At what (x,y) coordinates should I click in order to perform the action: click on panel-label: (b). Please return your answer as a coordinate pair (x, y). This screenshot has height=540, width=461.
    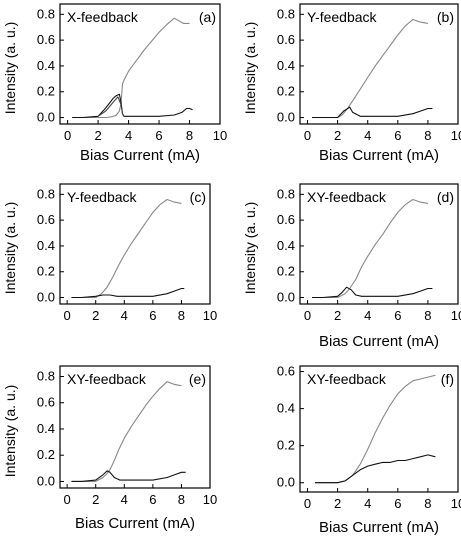
    Looking at the image, I should click on (445, 17).